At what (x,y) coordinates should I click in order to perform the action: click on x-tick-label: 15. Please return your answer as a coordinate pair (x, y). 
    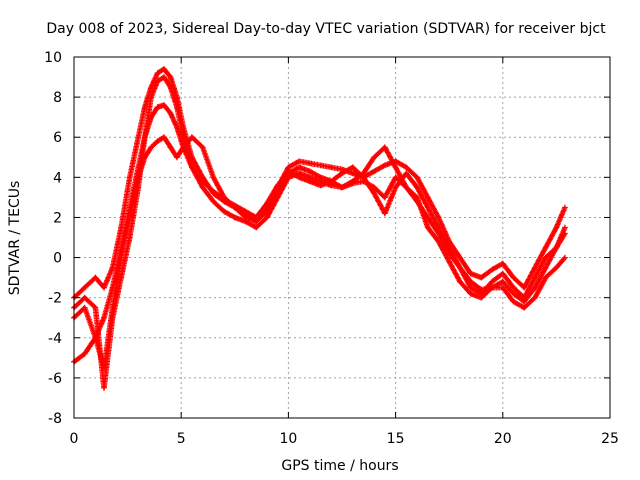
    Looking at the image, I should click on (396, 439).